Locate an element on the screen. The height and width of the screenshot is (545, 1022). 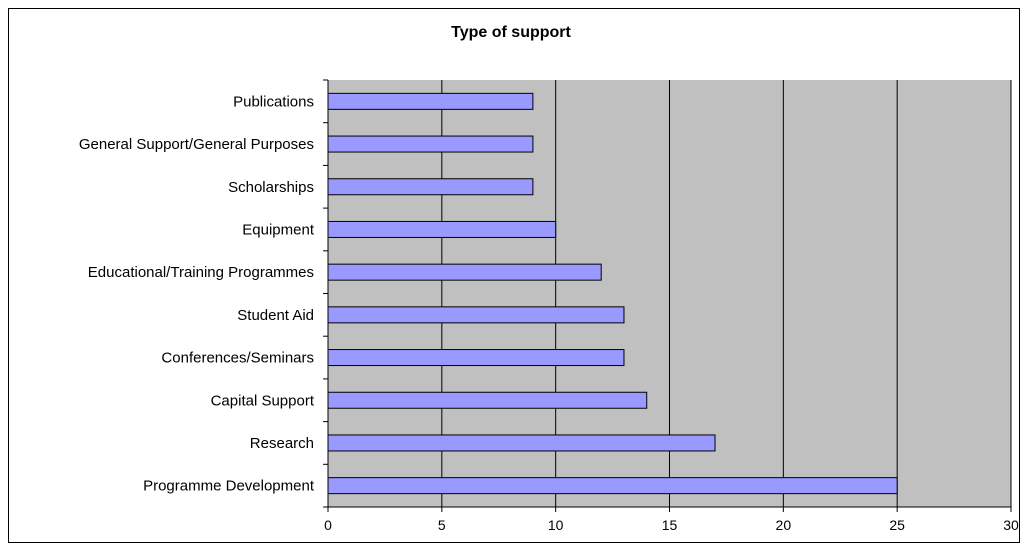
category-label-9: Research is located at coordinates (282, 443).